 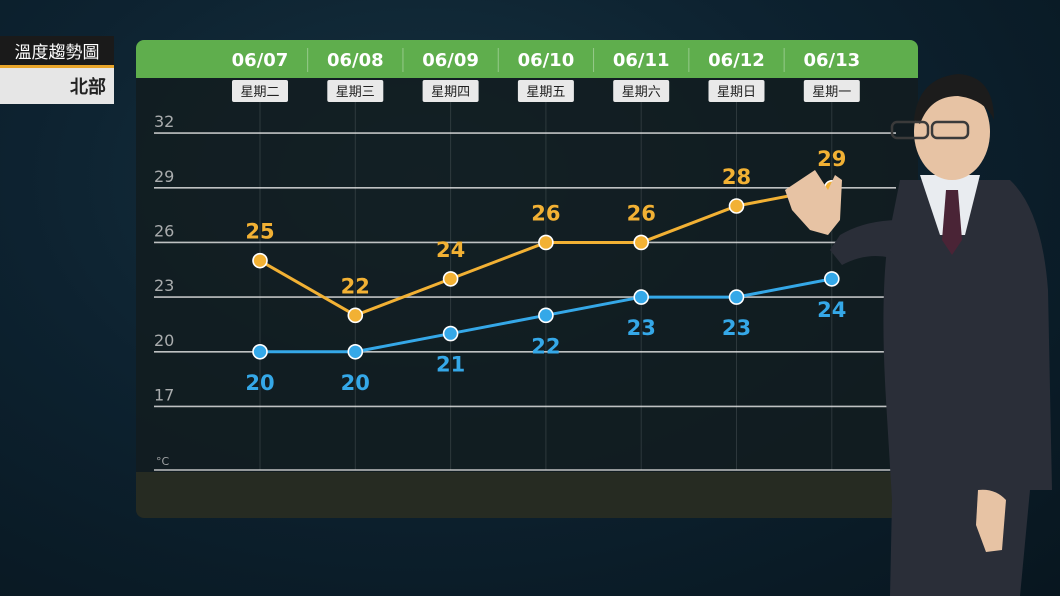 I want to click on date-label: 06/12, so click(x=736, y=60).